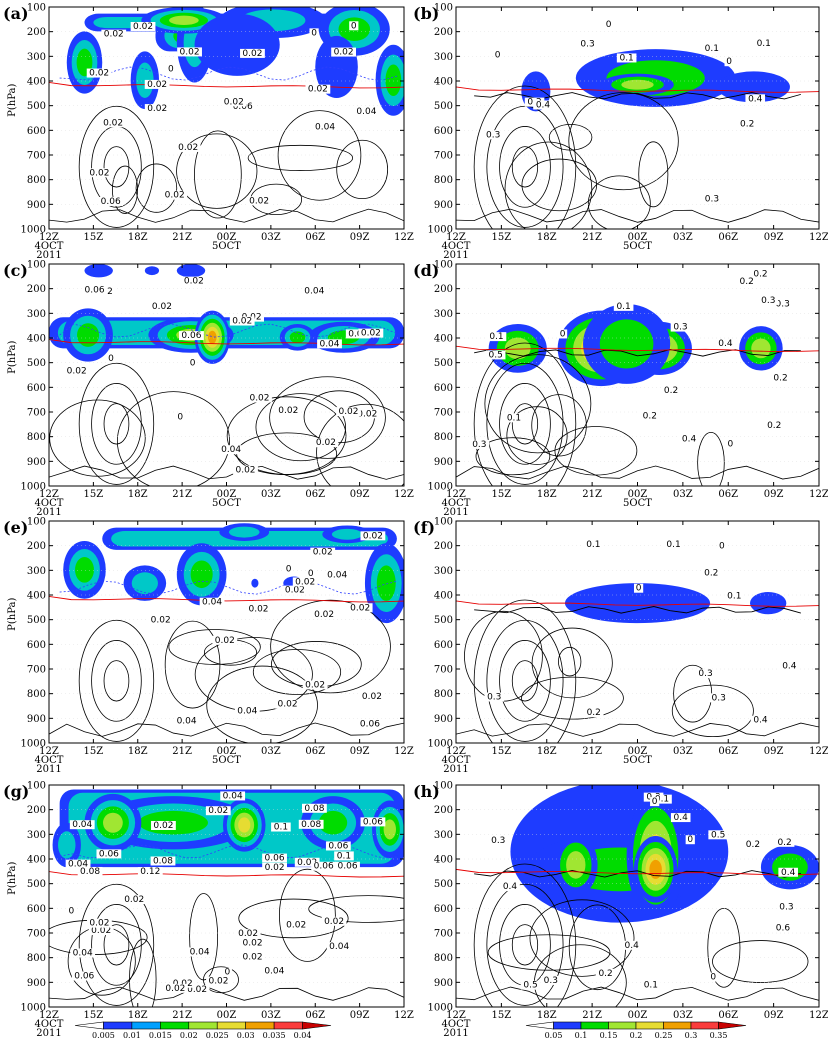 Image resolution: width=828 pixels, height=1040 pixels. I want to click on contour-label: 0.4, so click(789, 666).